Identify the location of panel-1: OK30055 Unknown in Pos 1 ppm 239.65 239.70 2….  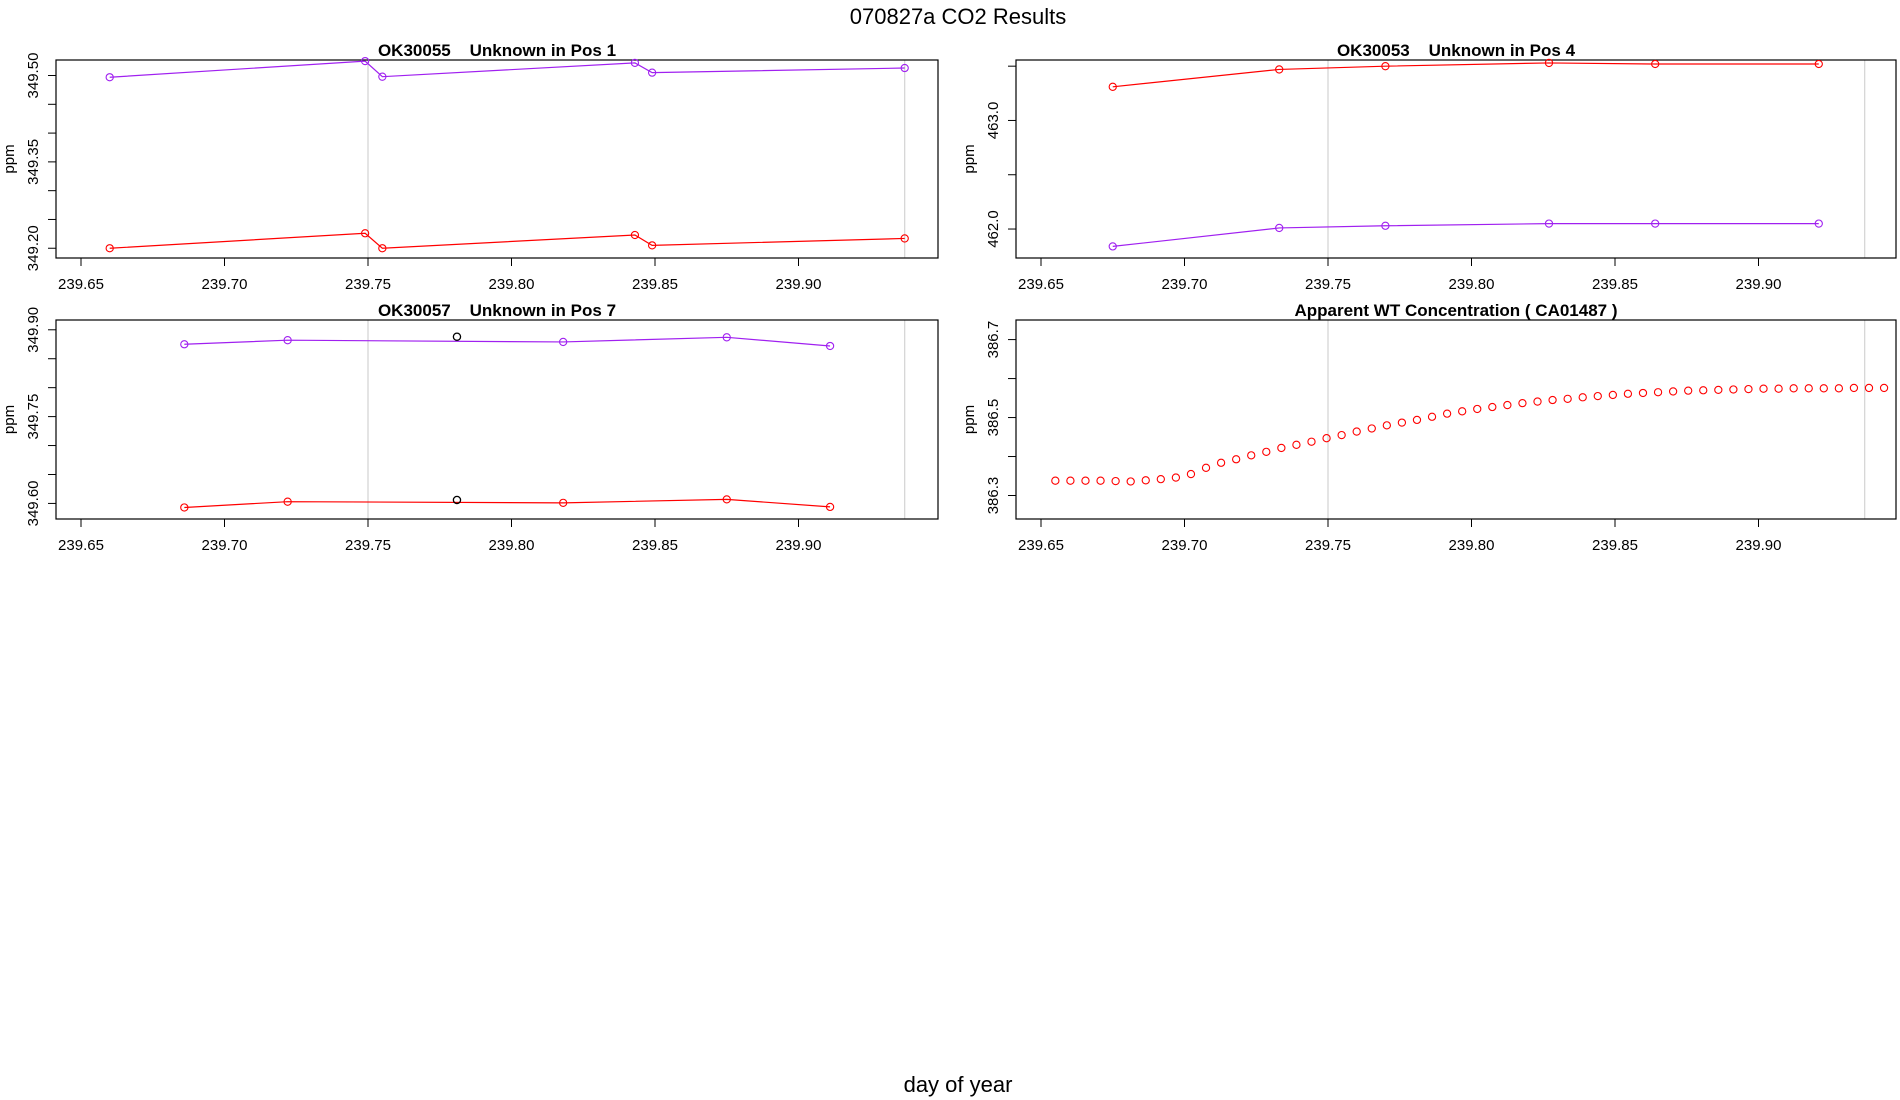
(470, 167).